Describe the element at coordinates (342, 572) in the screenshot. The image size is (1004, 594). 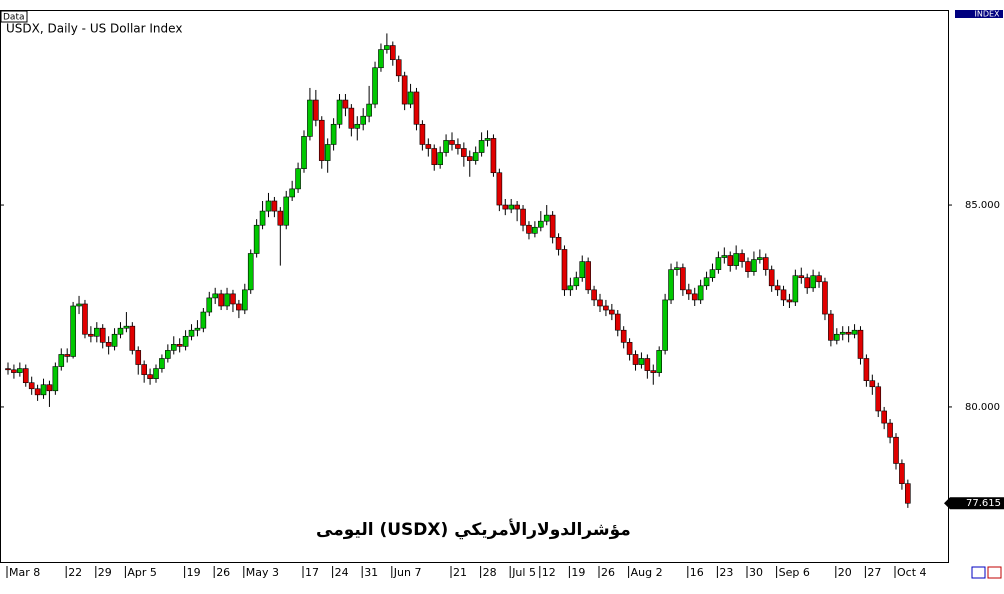
I see `x-tick-label: 24` at that location.